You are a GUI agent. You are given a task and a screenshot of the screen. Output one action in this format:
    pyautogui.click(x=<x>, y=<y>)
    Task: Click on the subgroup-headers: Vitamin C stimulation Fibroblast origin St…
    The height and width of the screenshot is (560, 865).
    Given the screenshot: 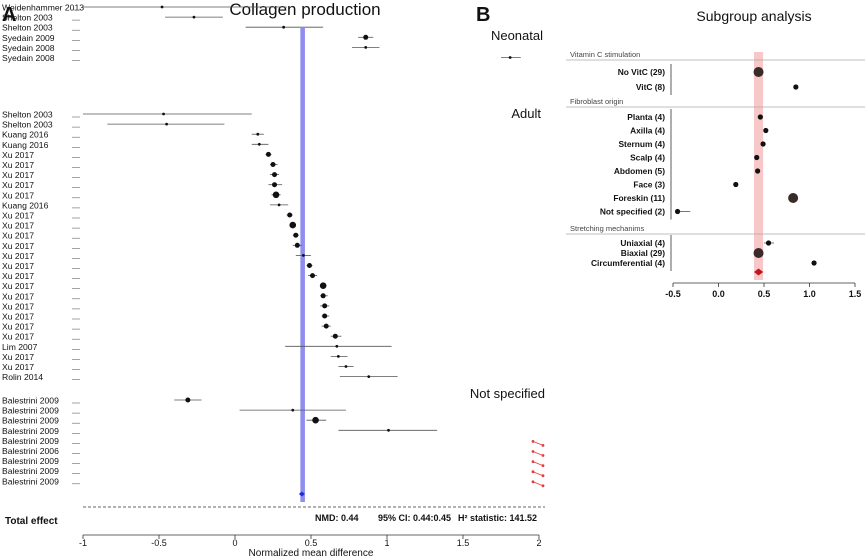 What is the action you would take?
    pyautogui.click(x=715, y=160)
    